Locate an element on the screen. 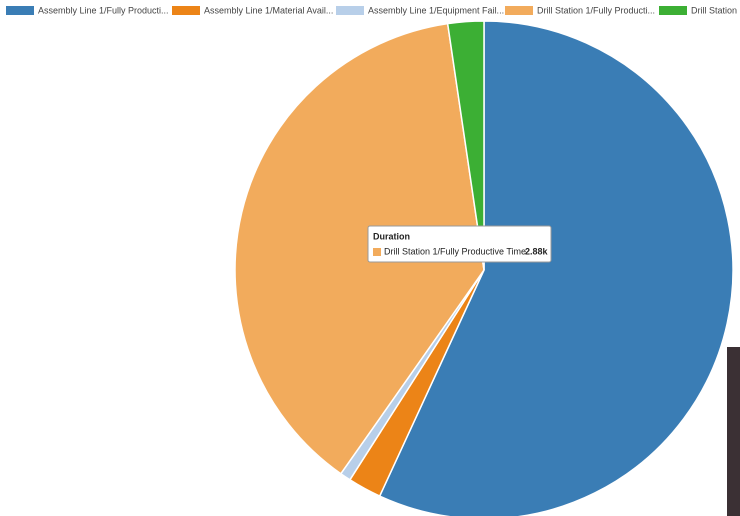 The width and height of the screenshot is (740, 516). tooltip-box is located at coordinates (459, 244).